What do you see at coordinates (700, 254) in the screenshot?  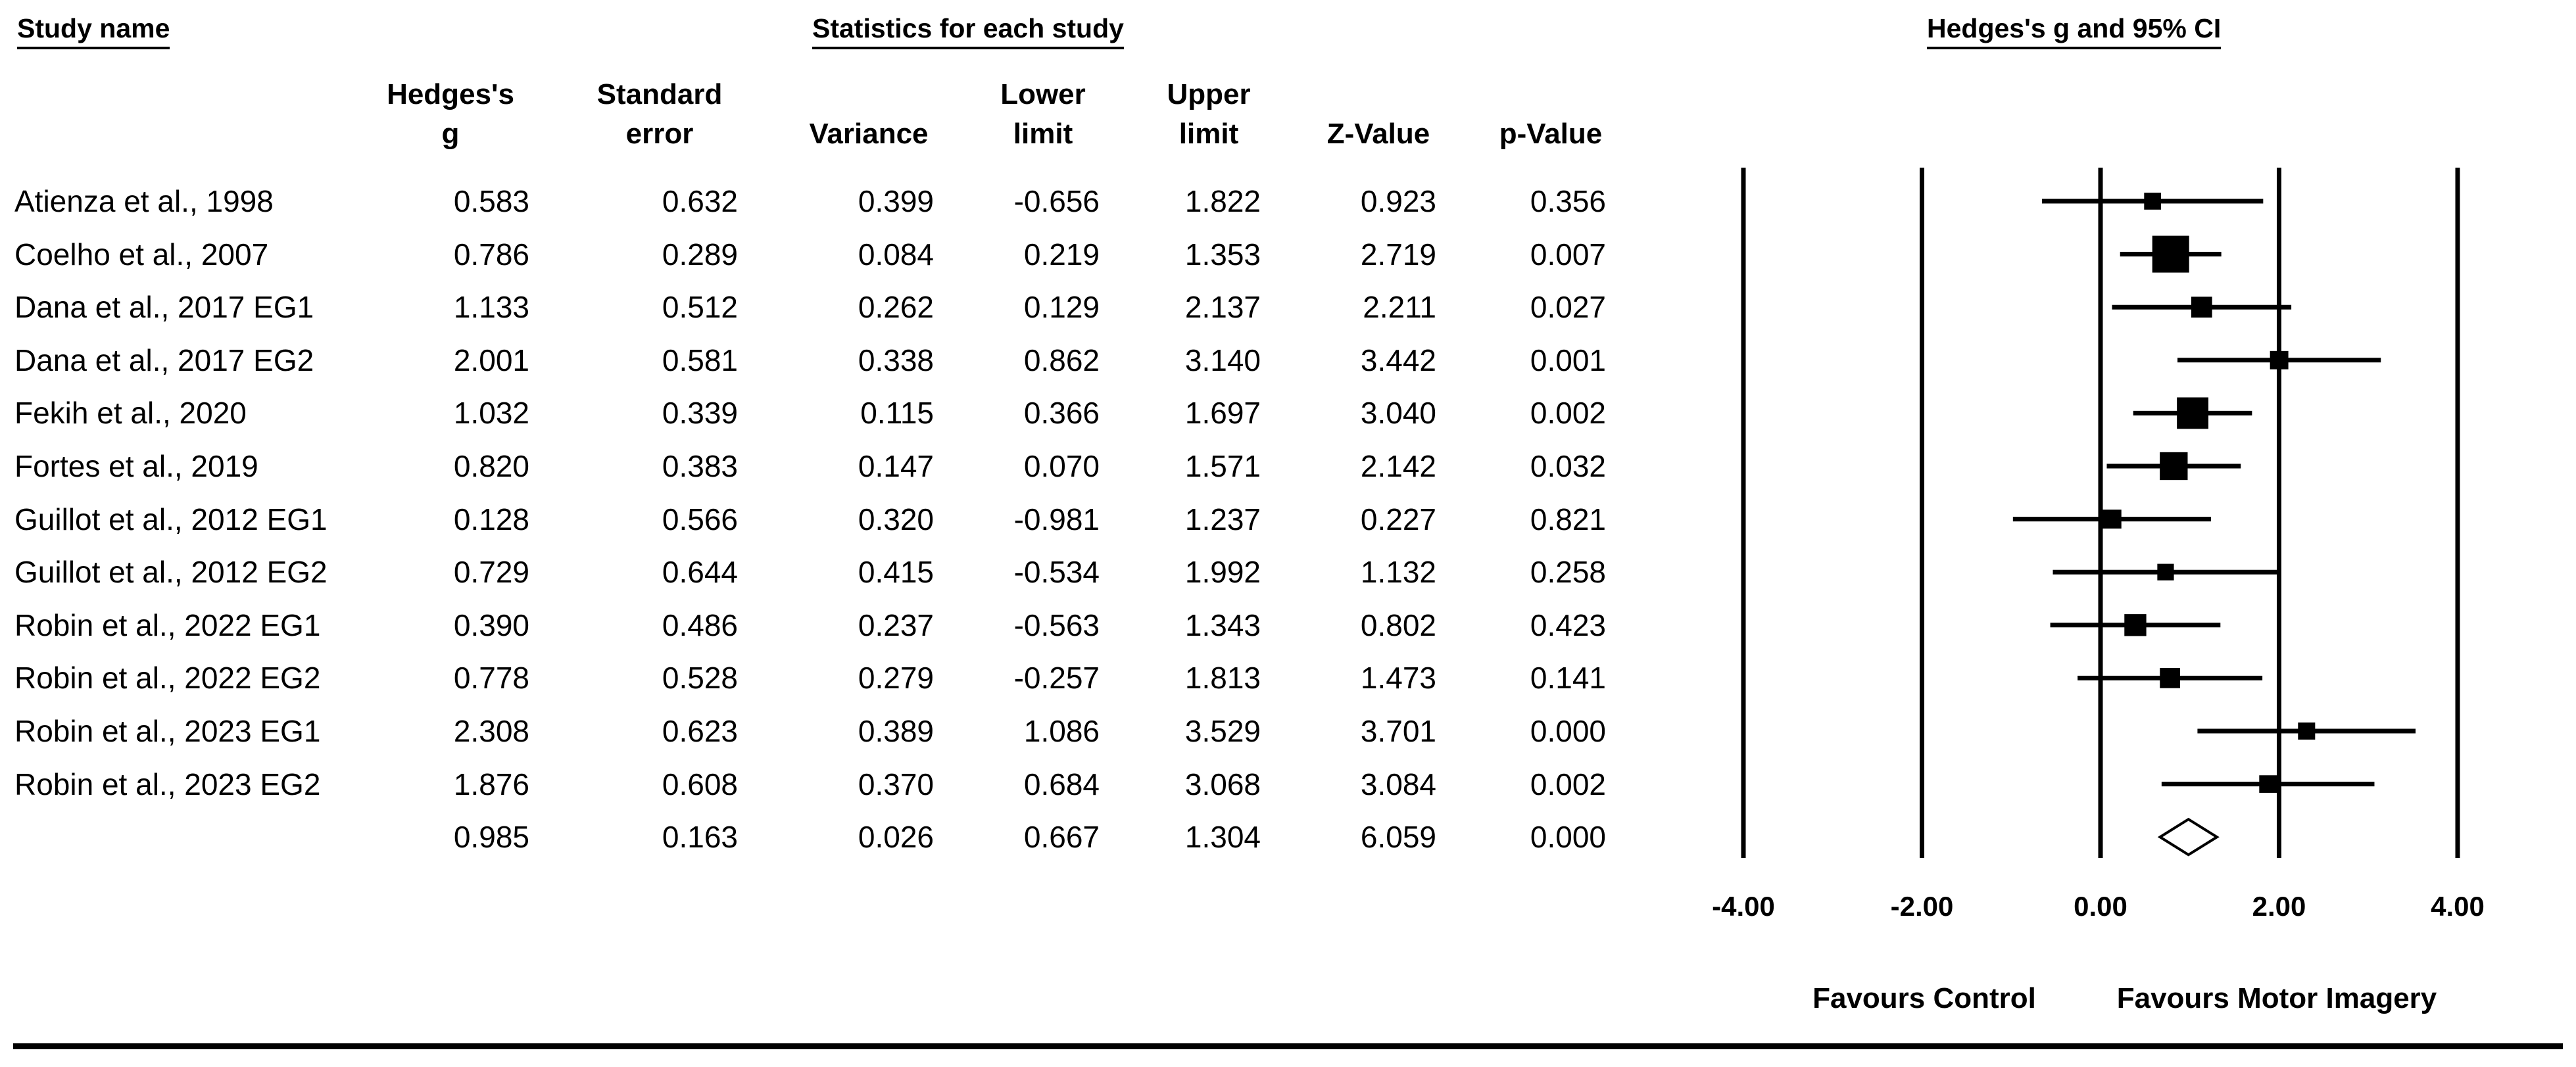 I see `cell-se: 0.289` at bounding box center [700, 254].